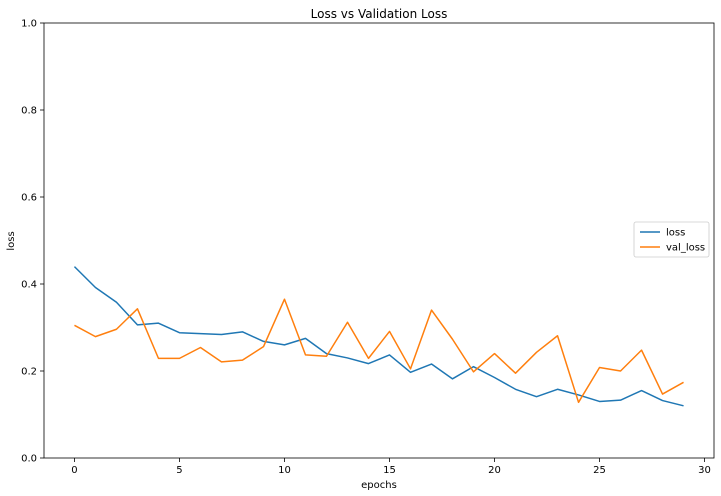 The width and height of the screenshot is (721, 496). What do you see at coordinates (599, 470) in the screenshot?
I see `x-tick-label: 25` at bounding box center [599, 470].